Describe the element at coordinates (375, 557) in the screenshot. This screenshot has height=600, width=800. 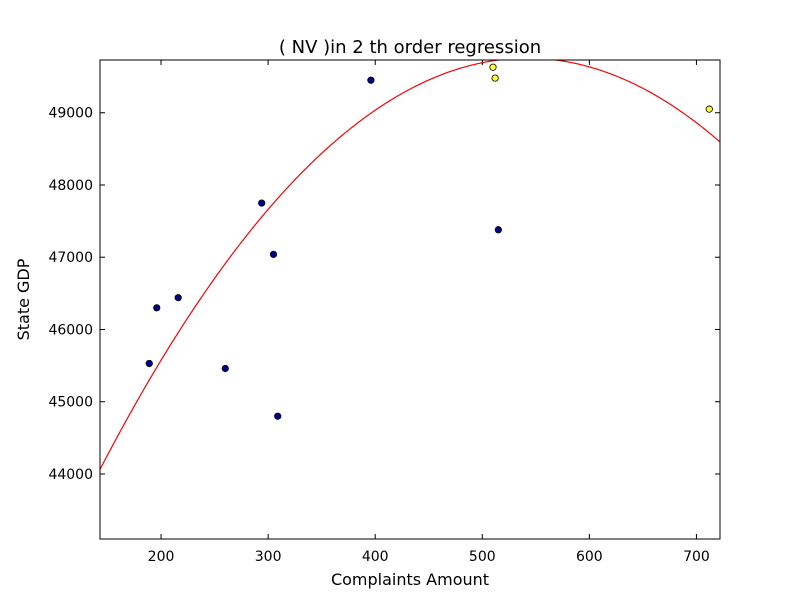
I see `x-tick-label: 400` at that location.